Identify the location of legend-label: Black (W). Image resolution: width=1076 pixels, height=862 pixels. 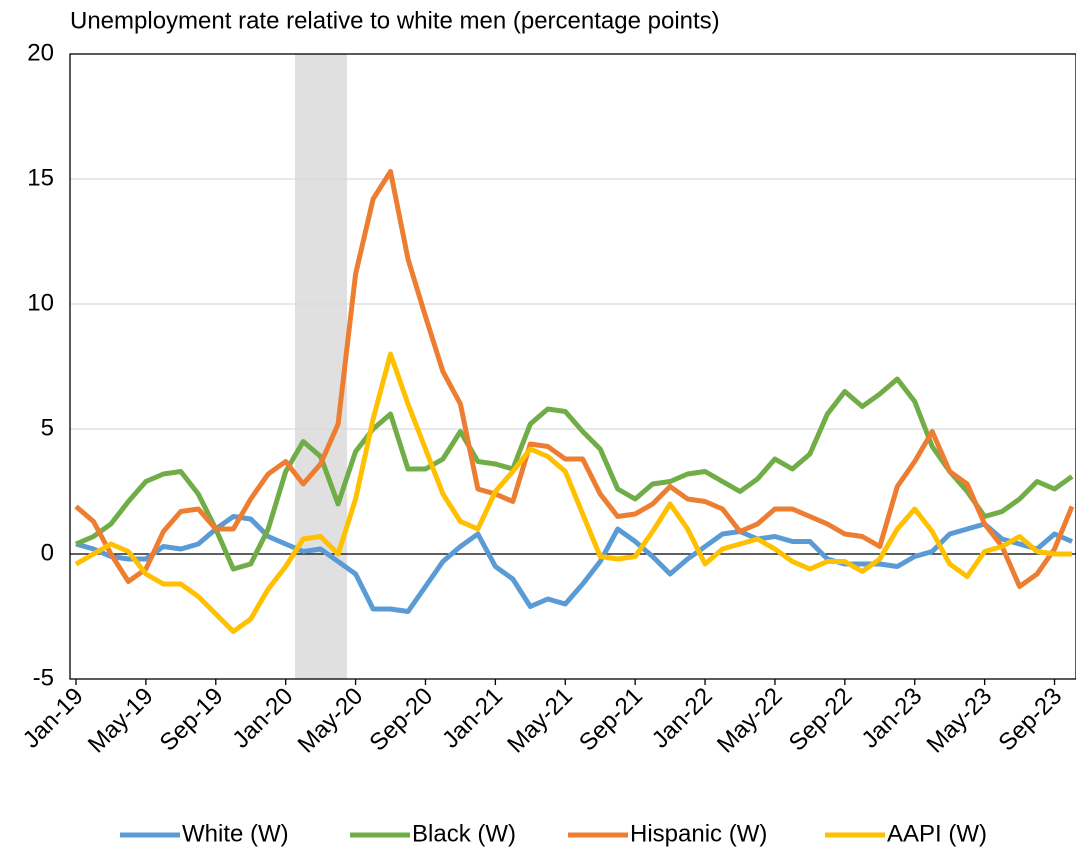
(464, 833).